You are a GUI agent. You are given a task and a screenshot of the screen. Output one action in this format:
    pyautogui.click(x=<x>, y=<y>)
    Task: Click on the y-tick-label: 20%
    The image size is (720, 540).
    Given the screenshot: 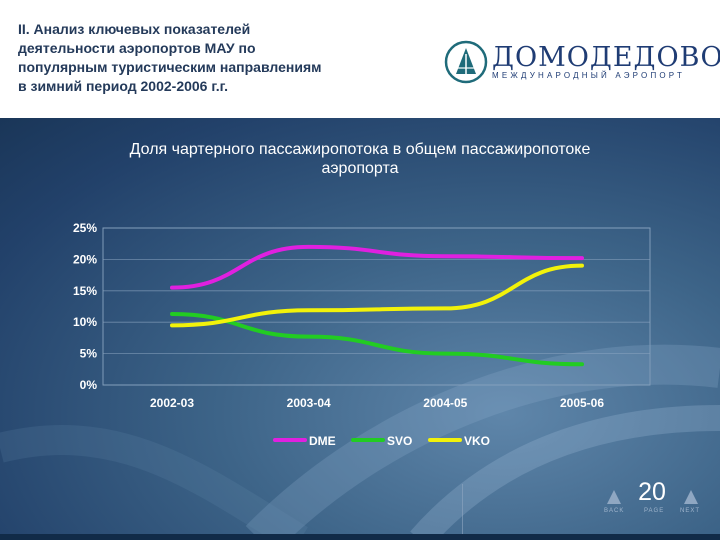 What is the action you would take?
    pyautogui.click(x=85, y=259)
    